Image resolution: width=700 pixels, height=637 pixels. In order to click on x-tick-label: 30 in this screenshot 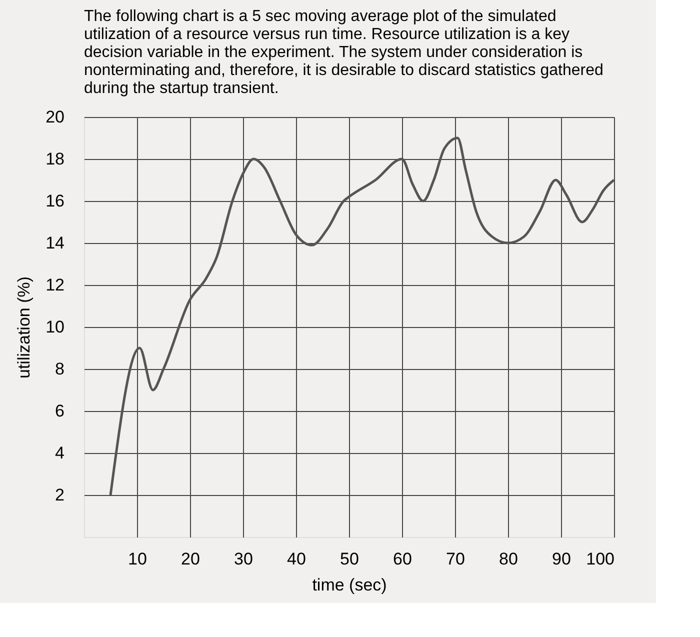, I will do `click(243, 559)`.